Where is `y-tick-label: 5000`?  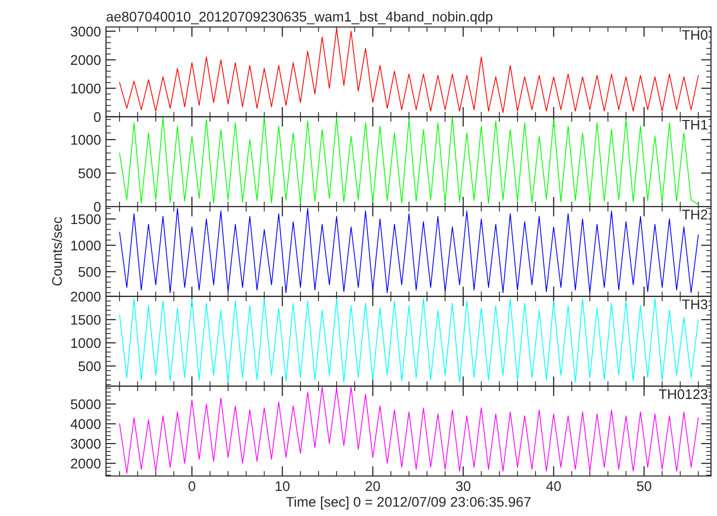
y-tick-label: 5000 is located at coordinates (85, 404).